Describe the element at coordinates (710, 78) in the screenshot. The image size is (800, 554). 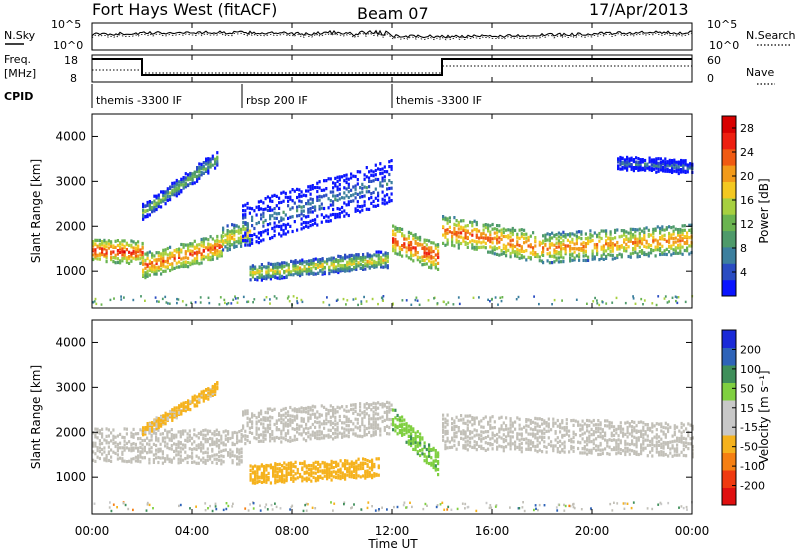
I see `nave-tick-bottom: 0` at that location.